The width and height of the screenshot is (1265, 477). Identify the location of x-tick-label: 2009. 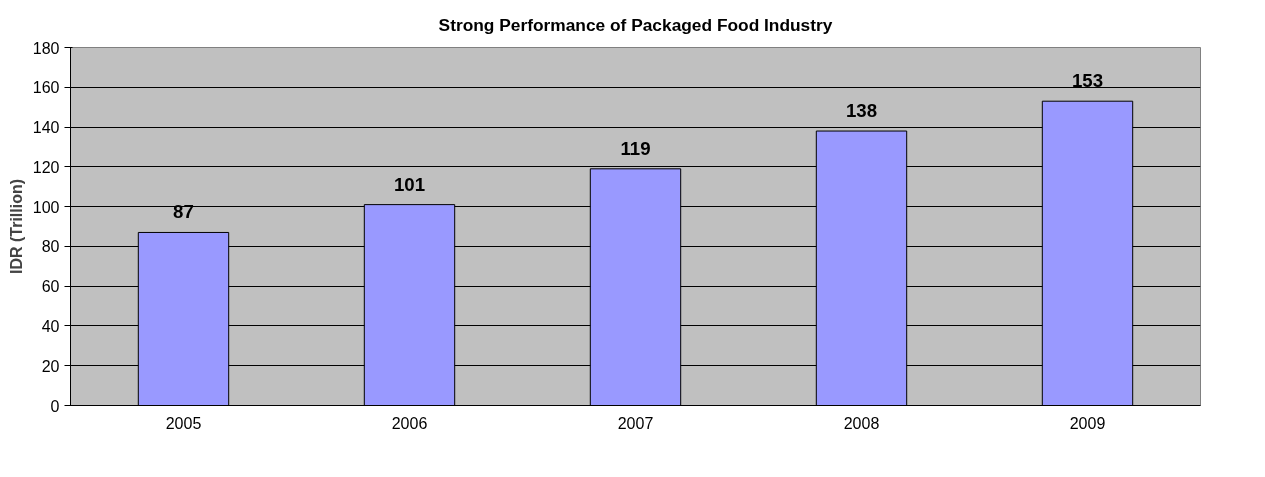
(1087, 423).